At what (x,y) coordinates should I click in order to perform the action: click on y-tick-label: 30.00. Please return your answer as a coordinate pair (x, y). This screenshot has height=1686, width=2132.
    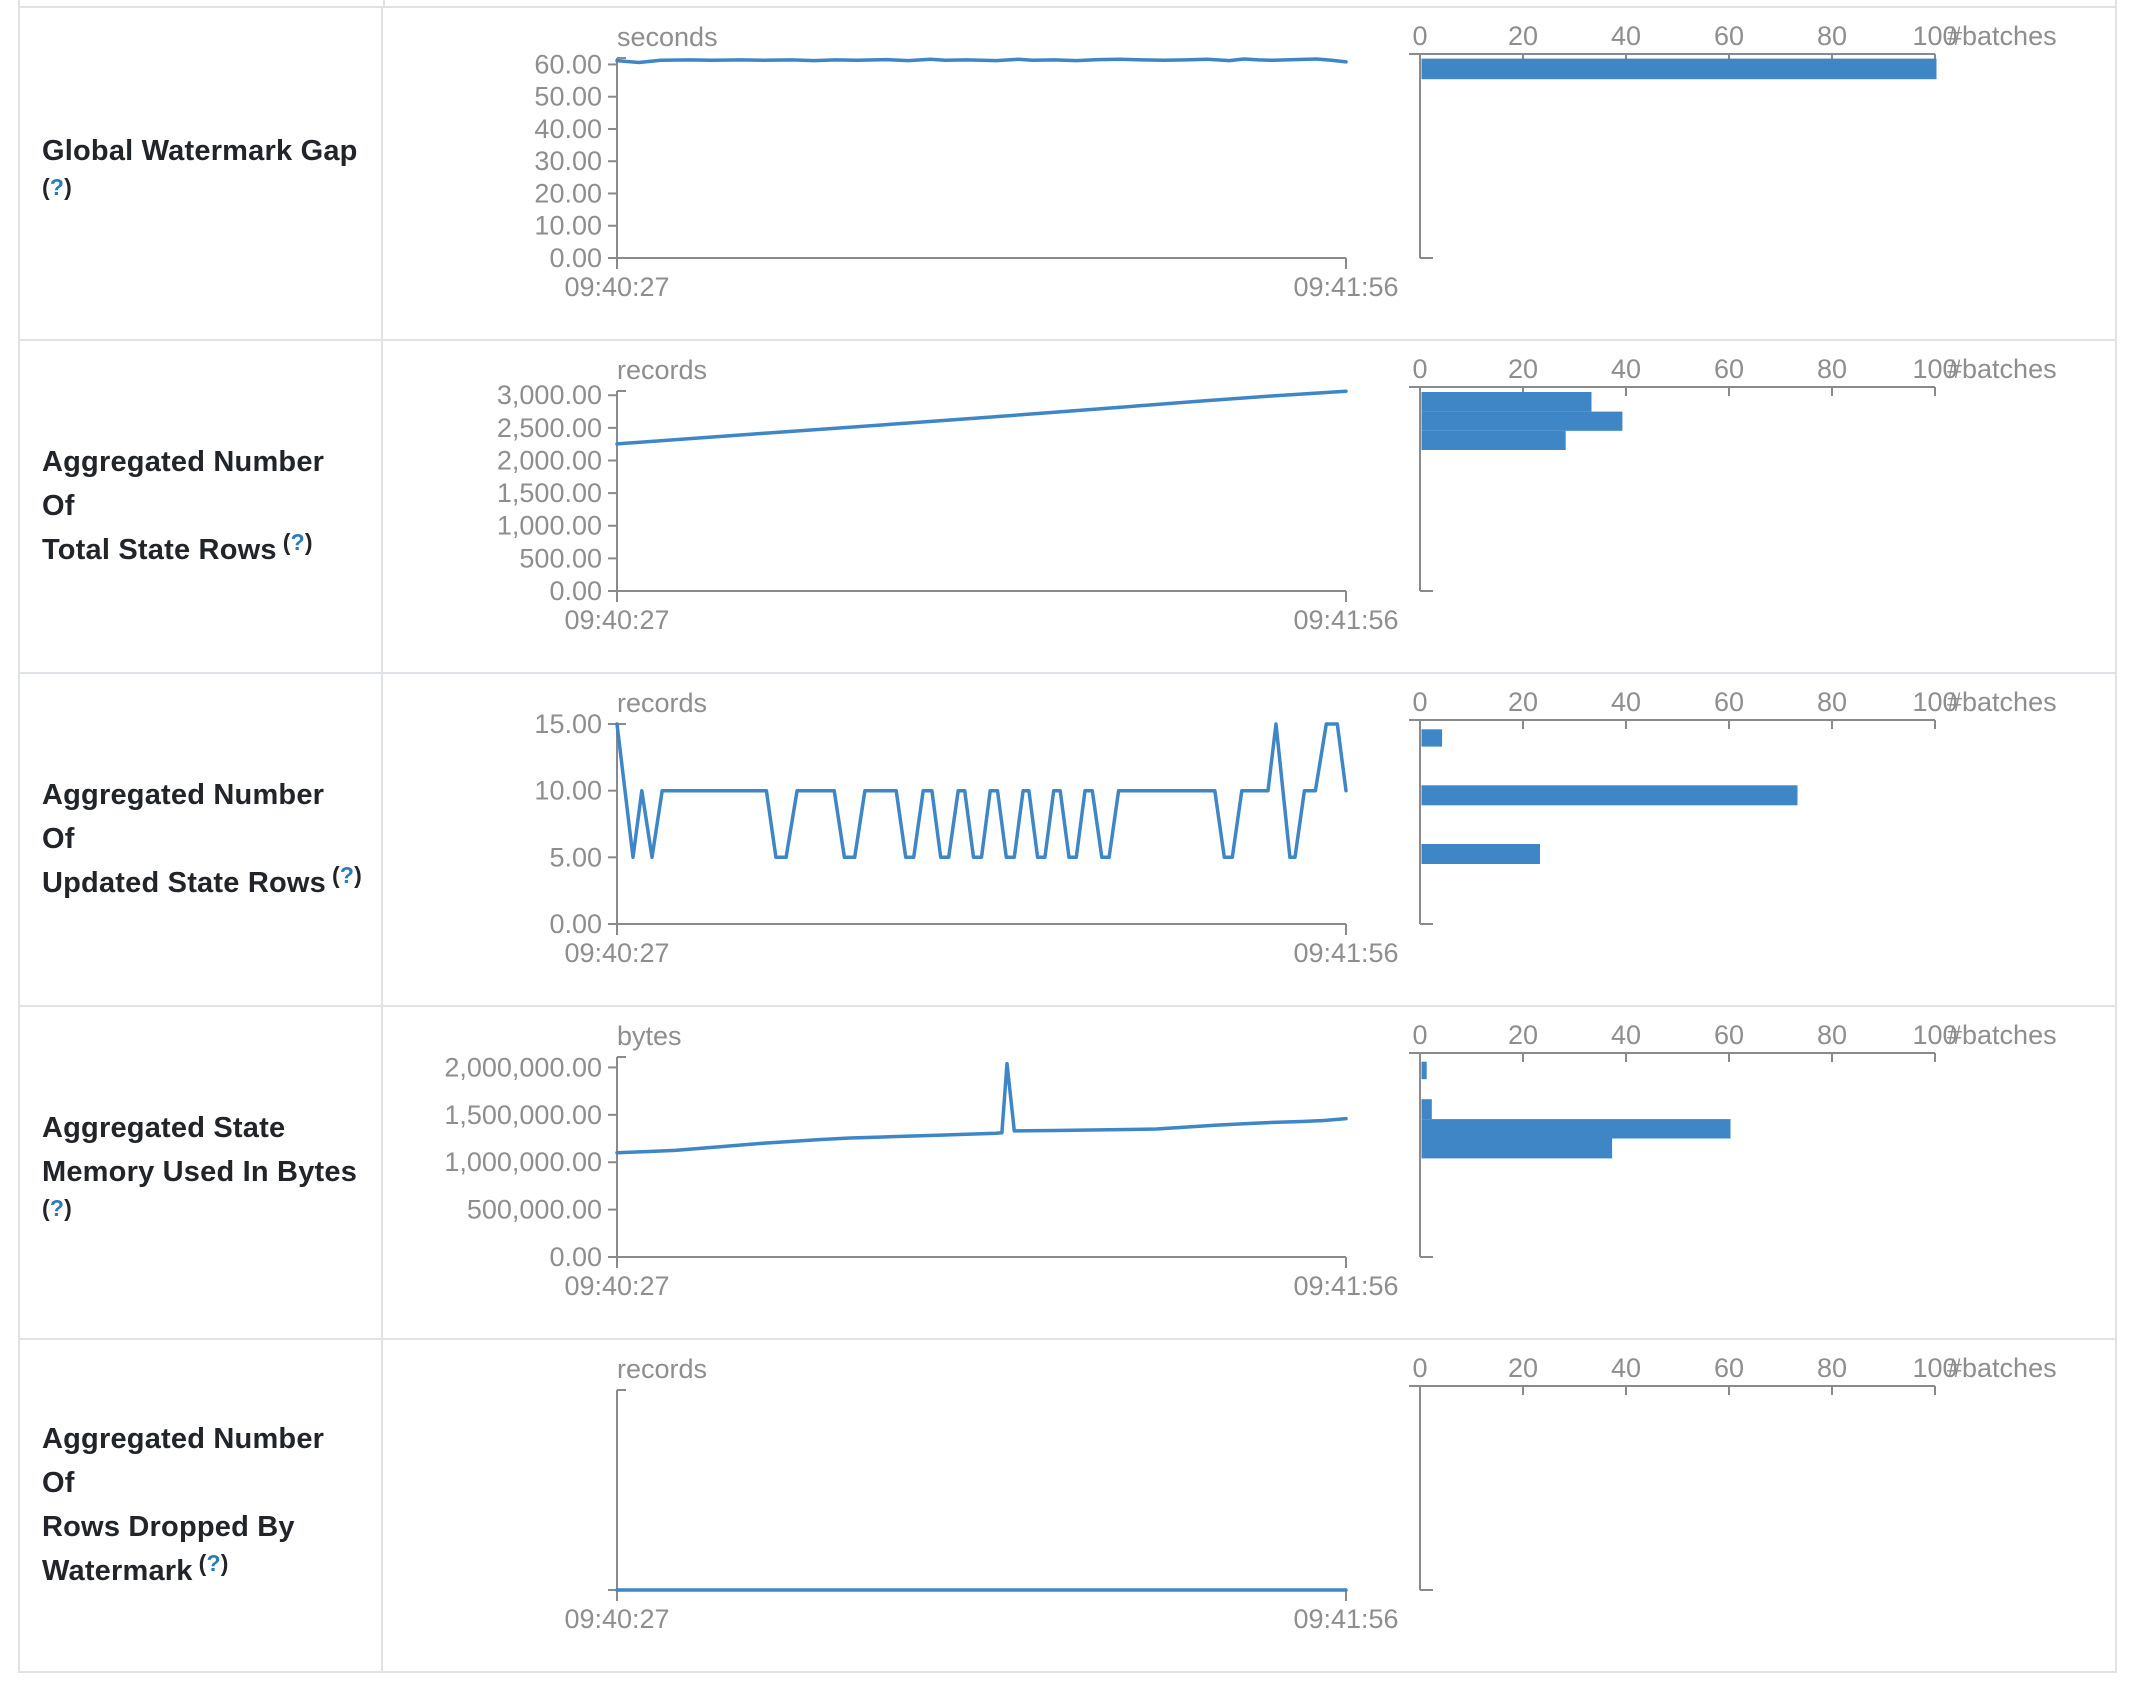
    Looking at the image, I should click on (568, 161).